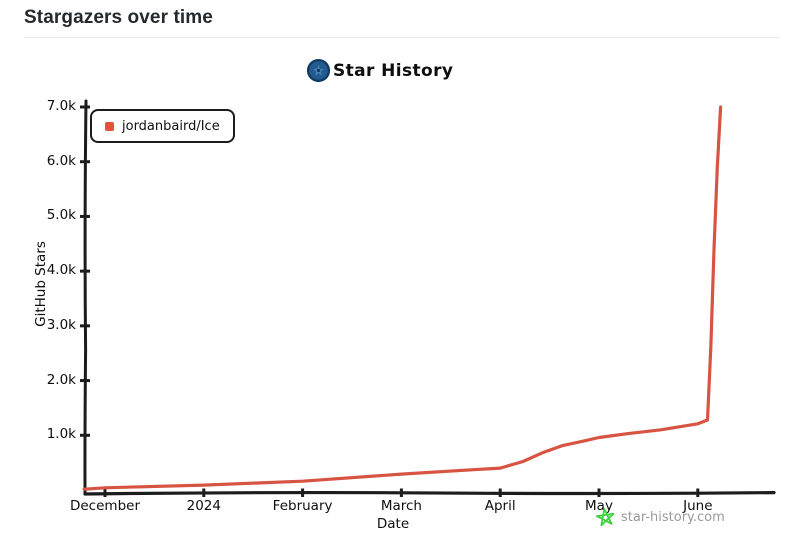 Image resolution: width=800 pixels, height=558 pixels. Describe the element at coordinates (500, 506) in the screenshot. I see `x-tick-label: April` at that location.